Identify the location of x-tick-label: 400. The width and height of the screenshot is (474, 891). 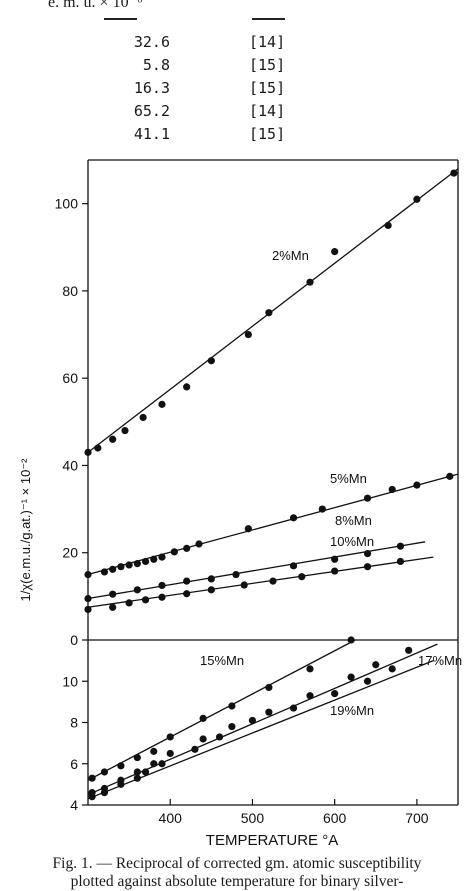
(171, 818).